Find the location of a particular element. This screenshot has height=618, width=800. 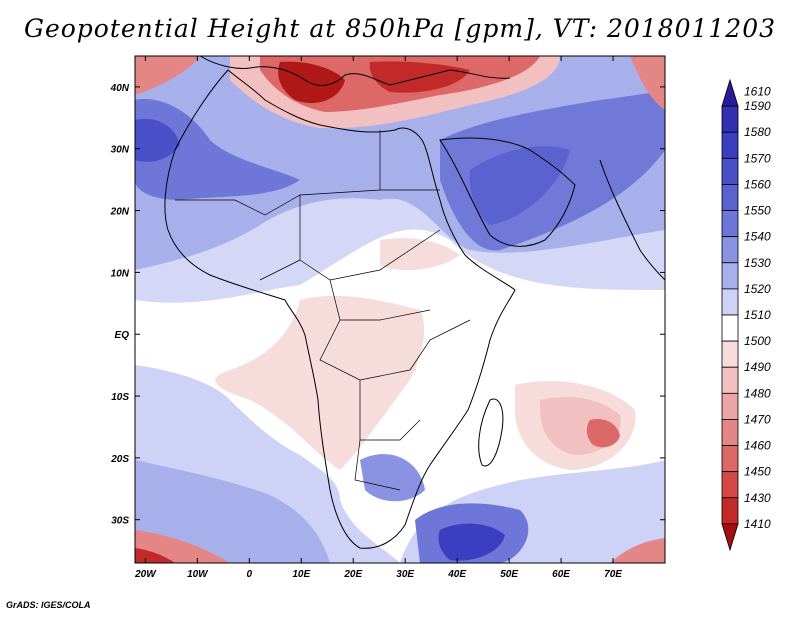

colorbar-label: 1530 is located at coordinates (757, 263).